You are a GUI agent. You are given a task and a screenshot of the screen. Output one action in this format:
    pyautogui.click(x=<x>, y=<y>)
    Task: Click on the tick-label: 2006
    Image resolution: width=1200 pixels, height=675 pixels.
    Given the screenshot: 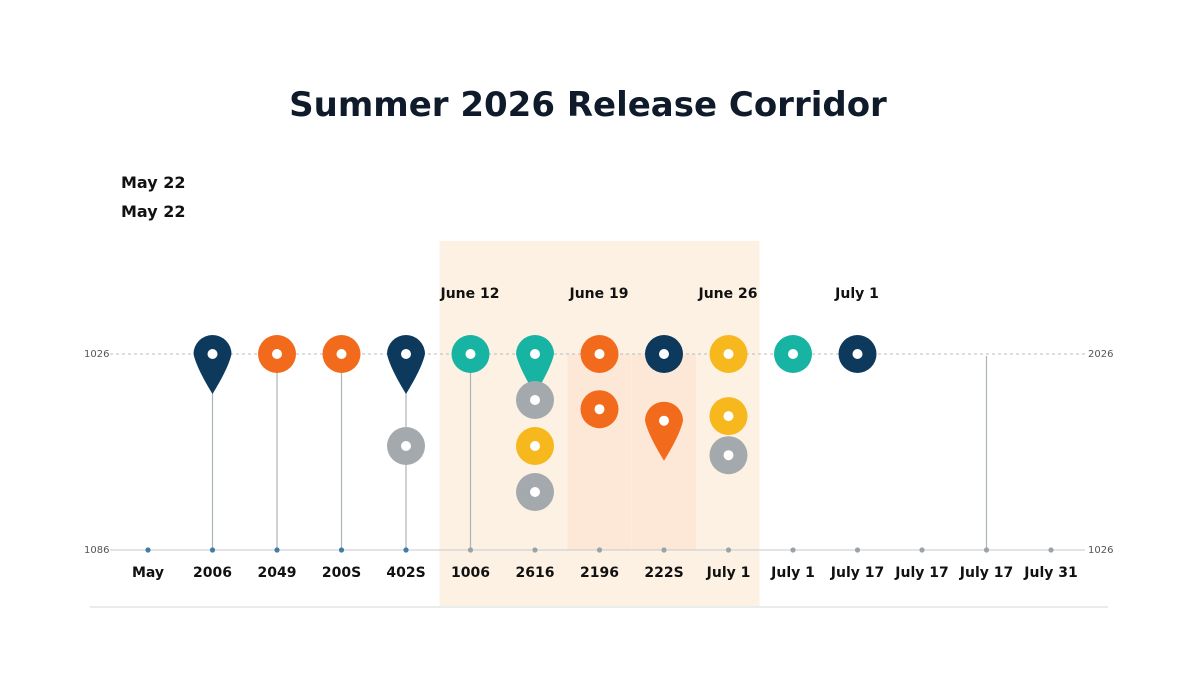 What is the action you would take?
    pyautogui.click(x=212, y=573)
    